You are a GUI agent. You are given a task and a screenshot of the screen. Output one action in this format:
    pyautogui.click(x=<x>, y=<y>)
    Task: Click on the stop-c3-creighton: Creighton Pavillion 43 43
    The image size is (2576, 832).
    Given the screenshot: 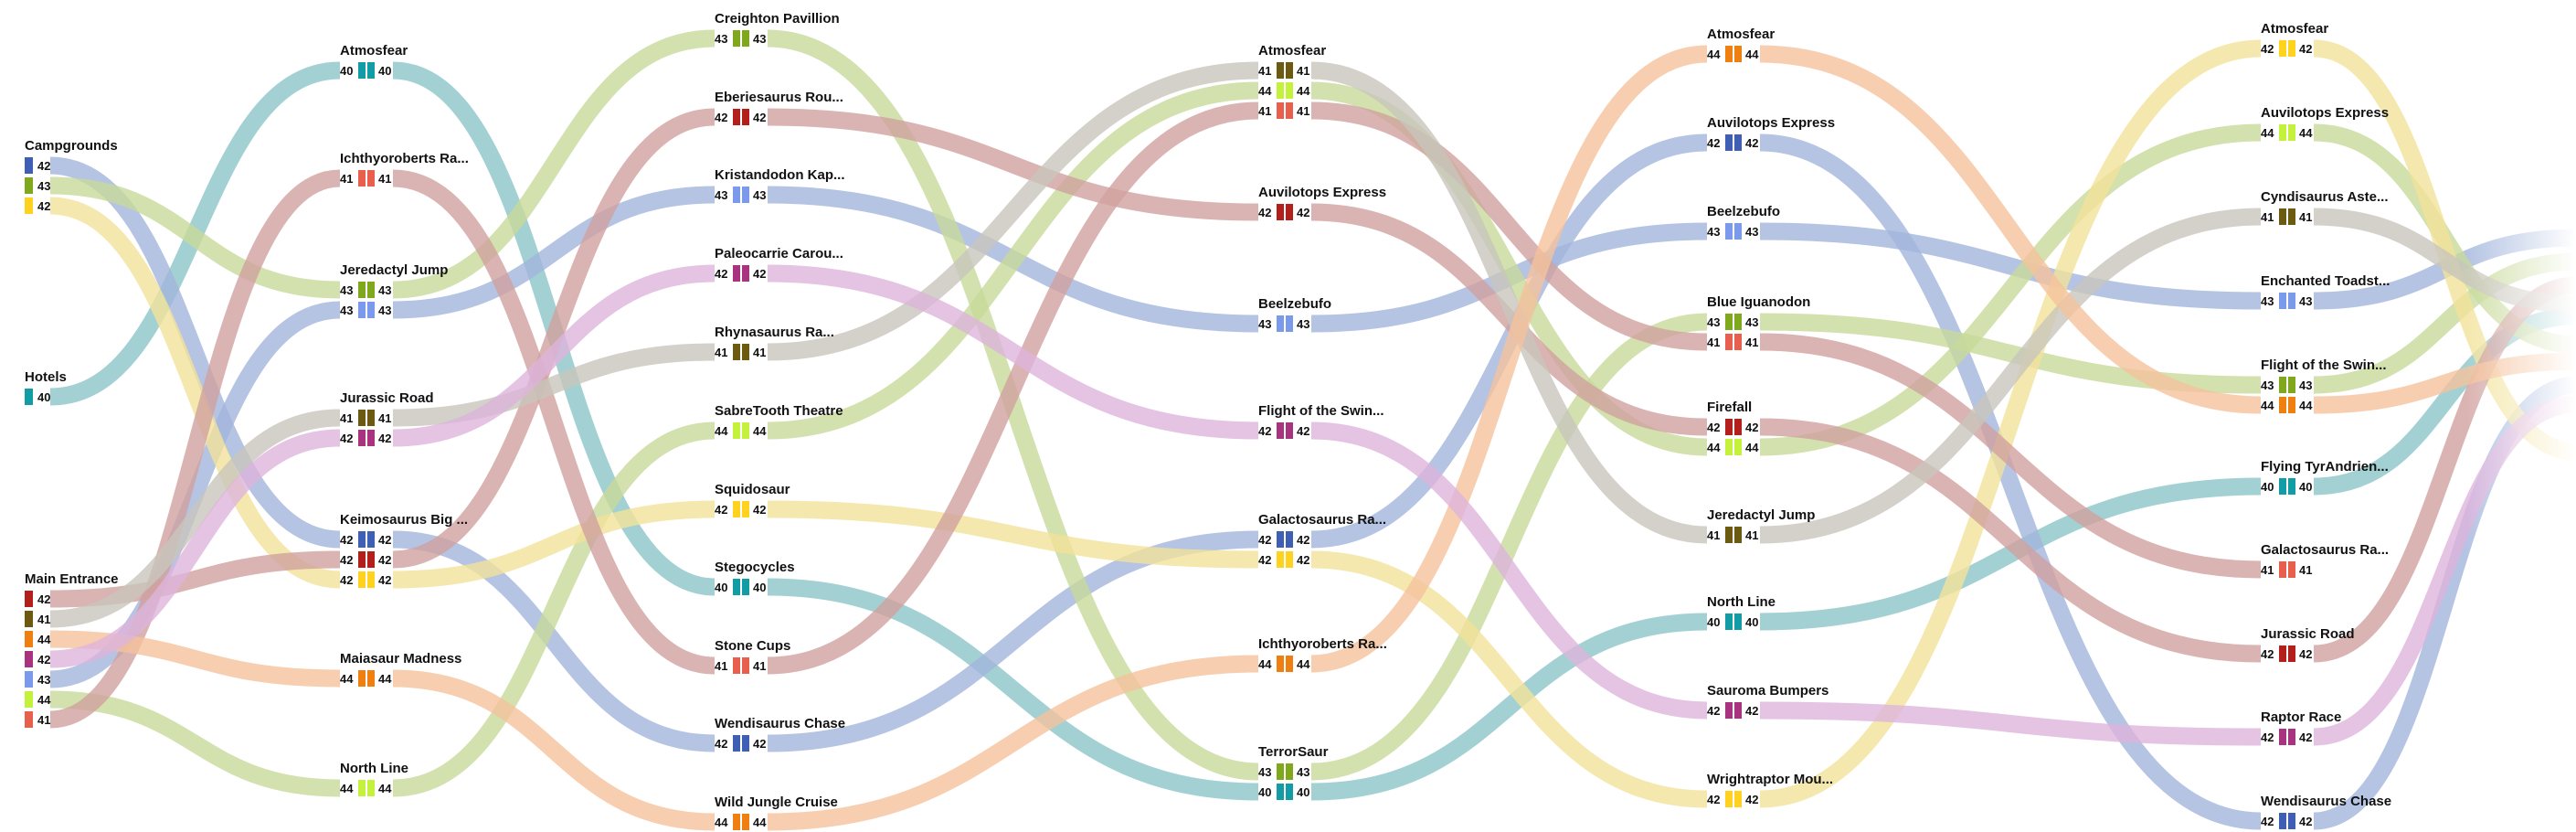 What is the action you would take?
    pyautogui.click(x=777, y=29)
    